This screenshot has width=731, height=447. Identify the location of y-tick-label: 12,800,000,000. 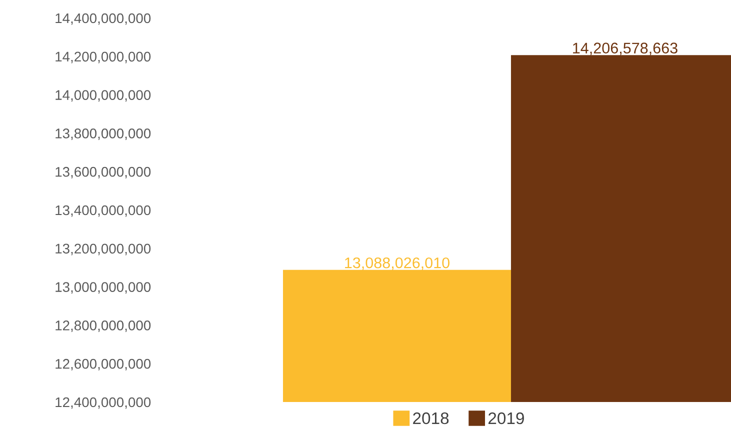
(103, 326).